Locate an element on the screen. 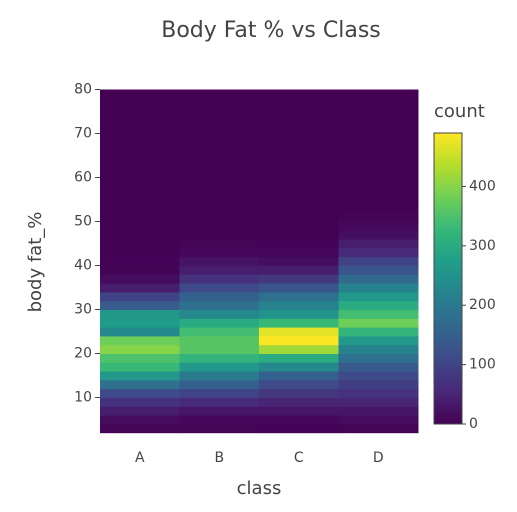 The height and width of the screenshot is (512, 517). y-tick-label: 50 is located at coordinates (83, 222).